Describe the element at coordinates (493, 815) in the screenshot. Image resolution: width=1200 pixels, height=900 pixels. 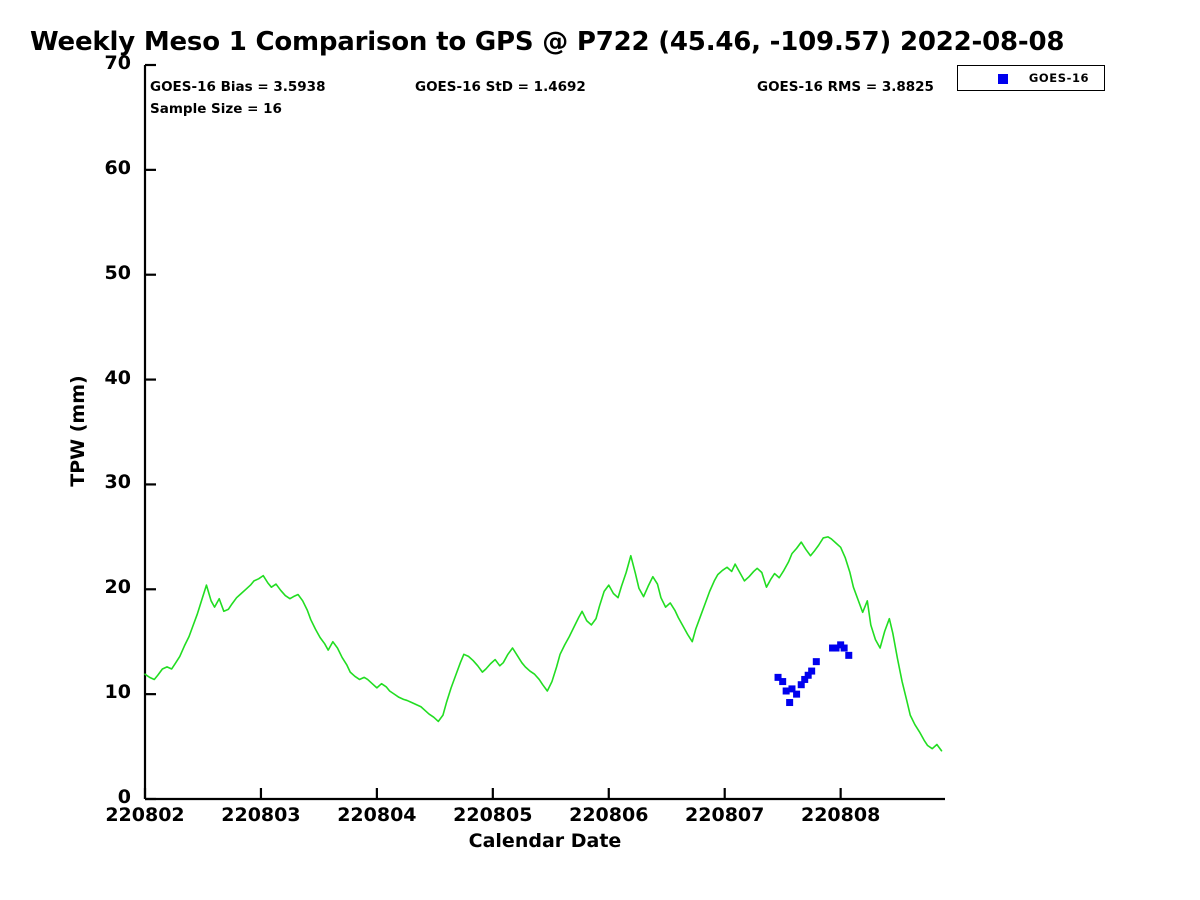
I see `x-tick-label: 220805` at that location.